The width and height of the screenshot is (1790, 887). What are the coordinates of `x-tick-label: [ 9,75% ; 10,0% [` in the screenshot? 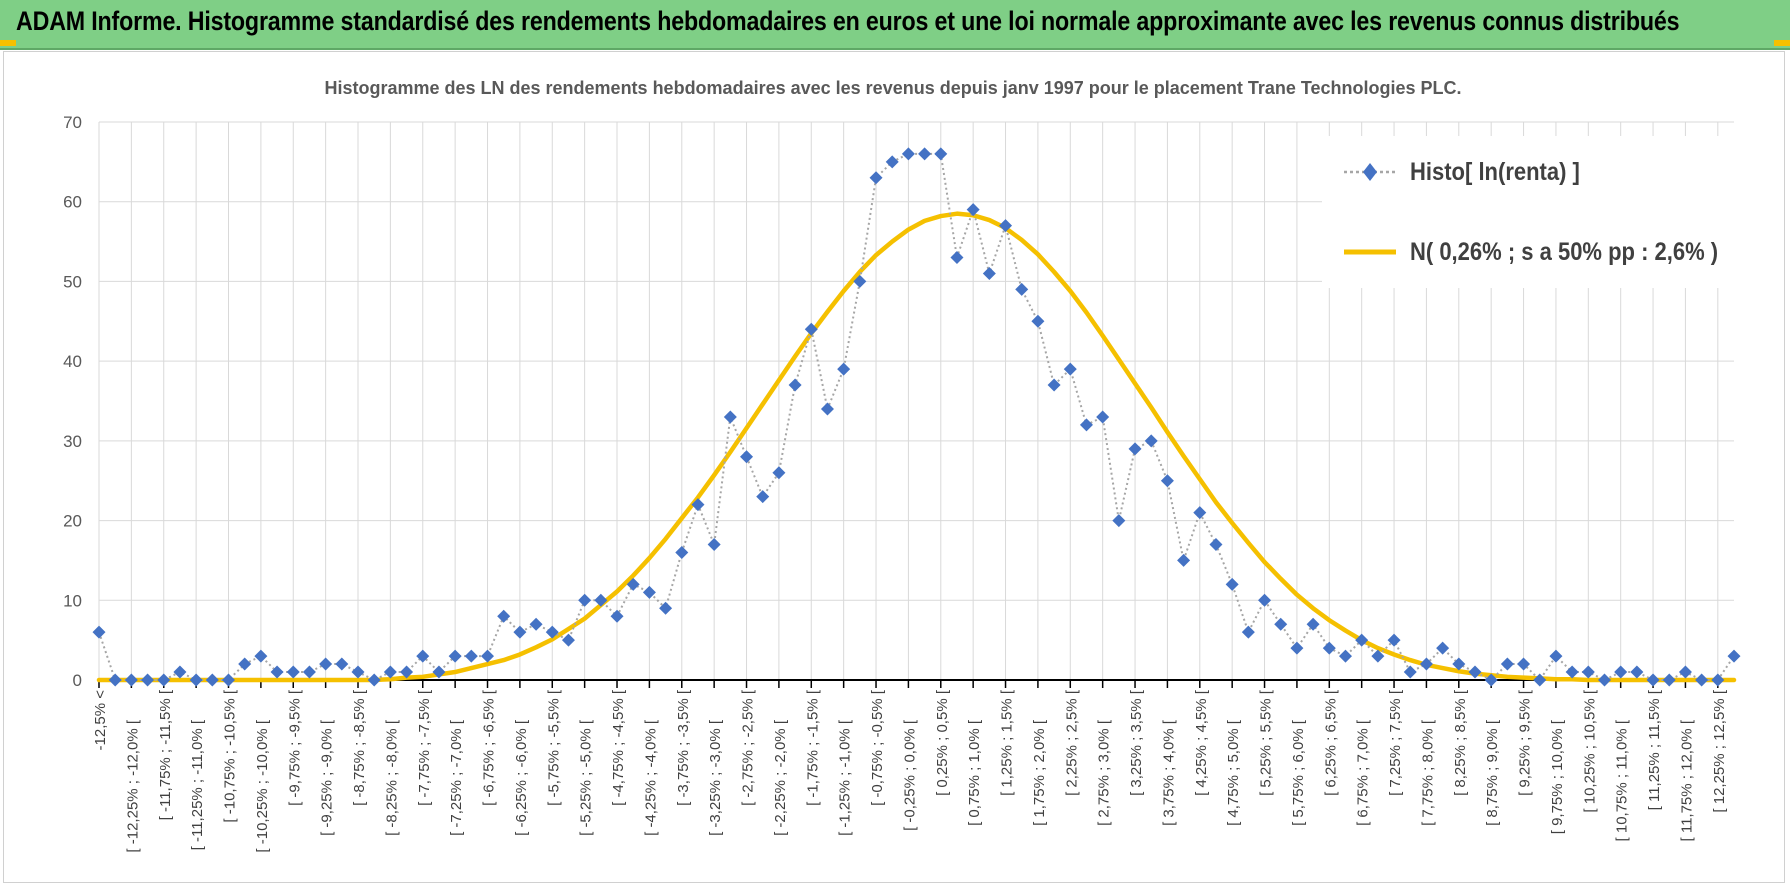 It's located at (1557, 776).